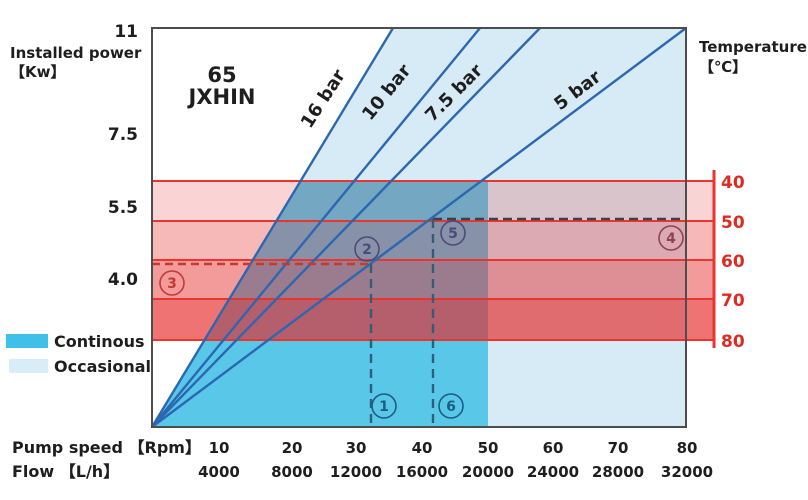 The width and height of the screenshot is (808, 500). I want to click on marker-1: 1, so click(384, 406).